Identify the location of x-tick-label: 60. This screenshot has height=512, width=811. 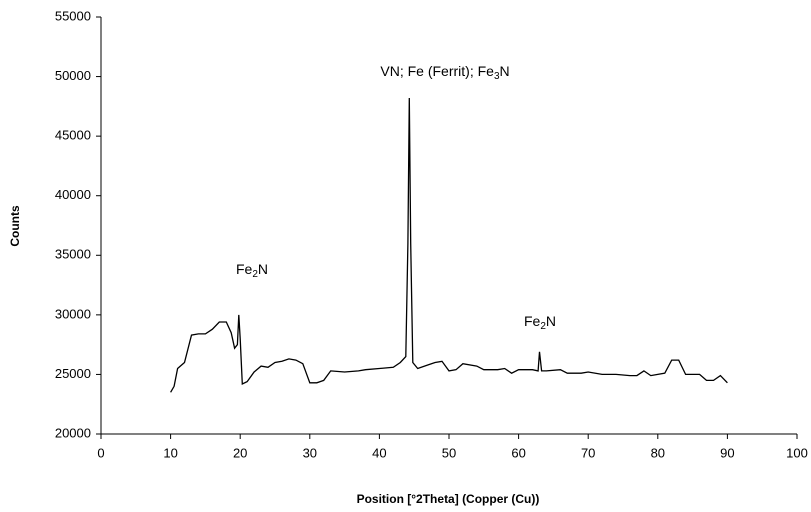
(518, 452).